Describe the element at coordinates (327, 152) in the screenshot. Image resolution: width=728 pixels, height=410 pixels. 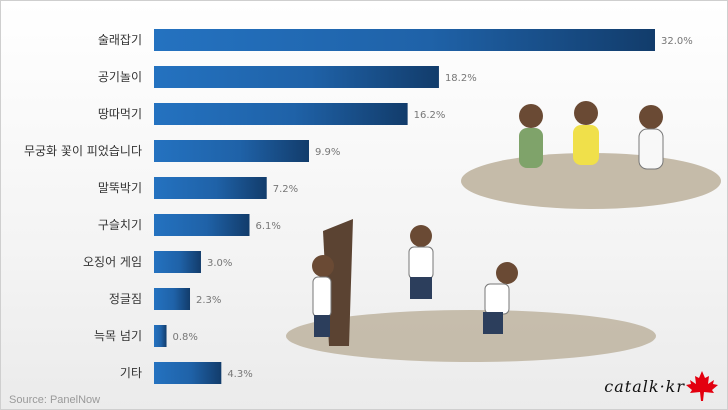
I see `value-label: 9.9%` at that location.